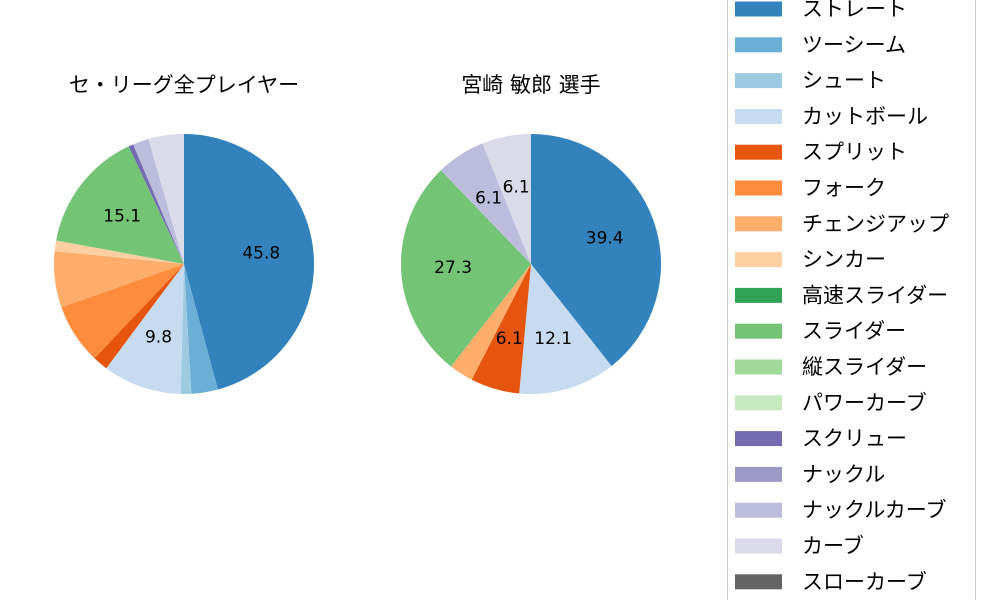 This screenshot has width=1000, height=600. Describe the element at coordinates (864, 403) in the screenshot. I see `legend-label: パワーカーブ` at that location.